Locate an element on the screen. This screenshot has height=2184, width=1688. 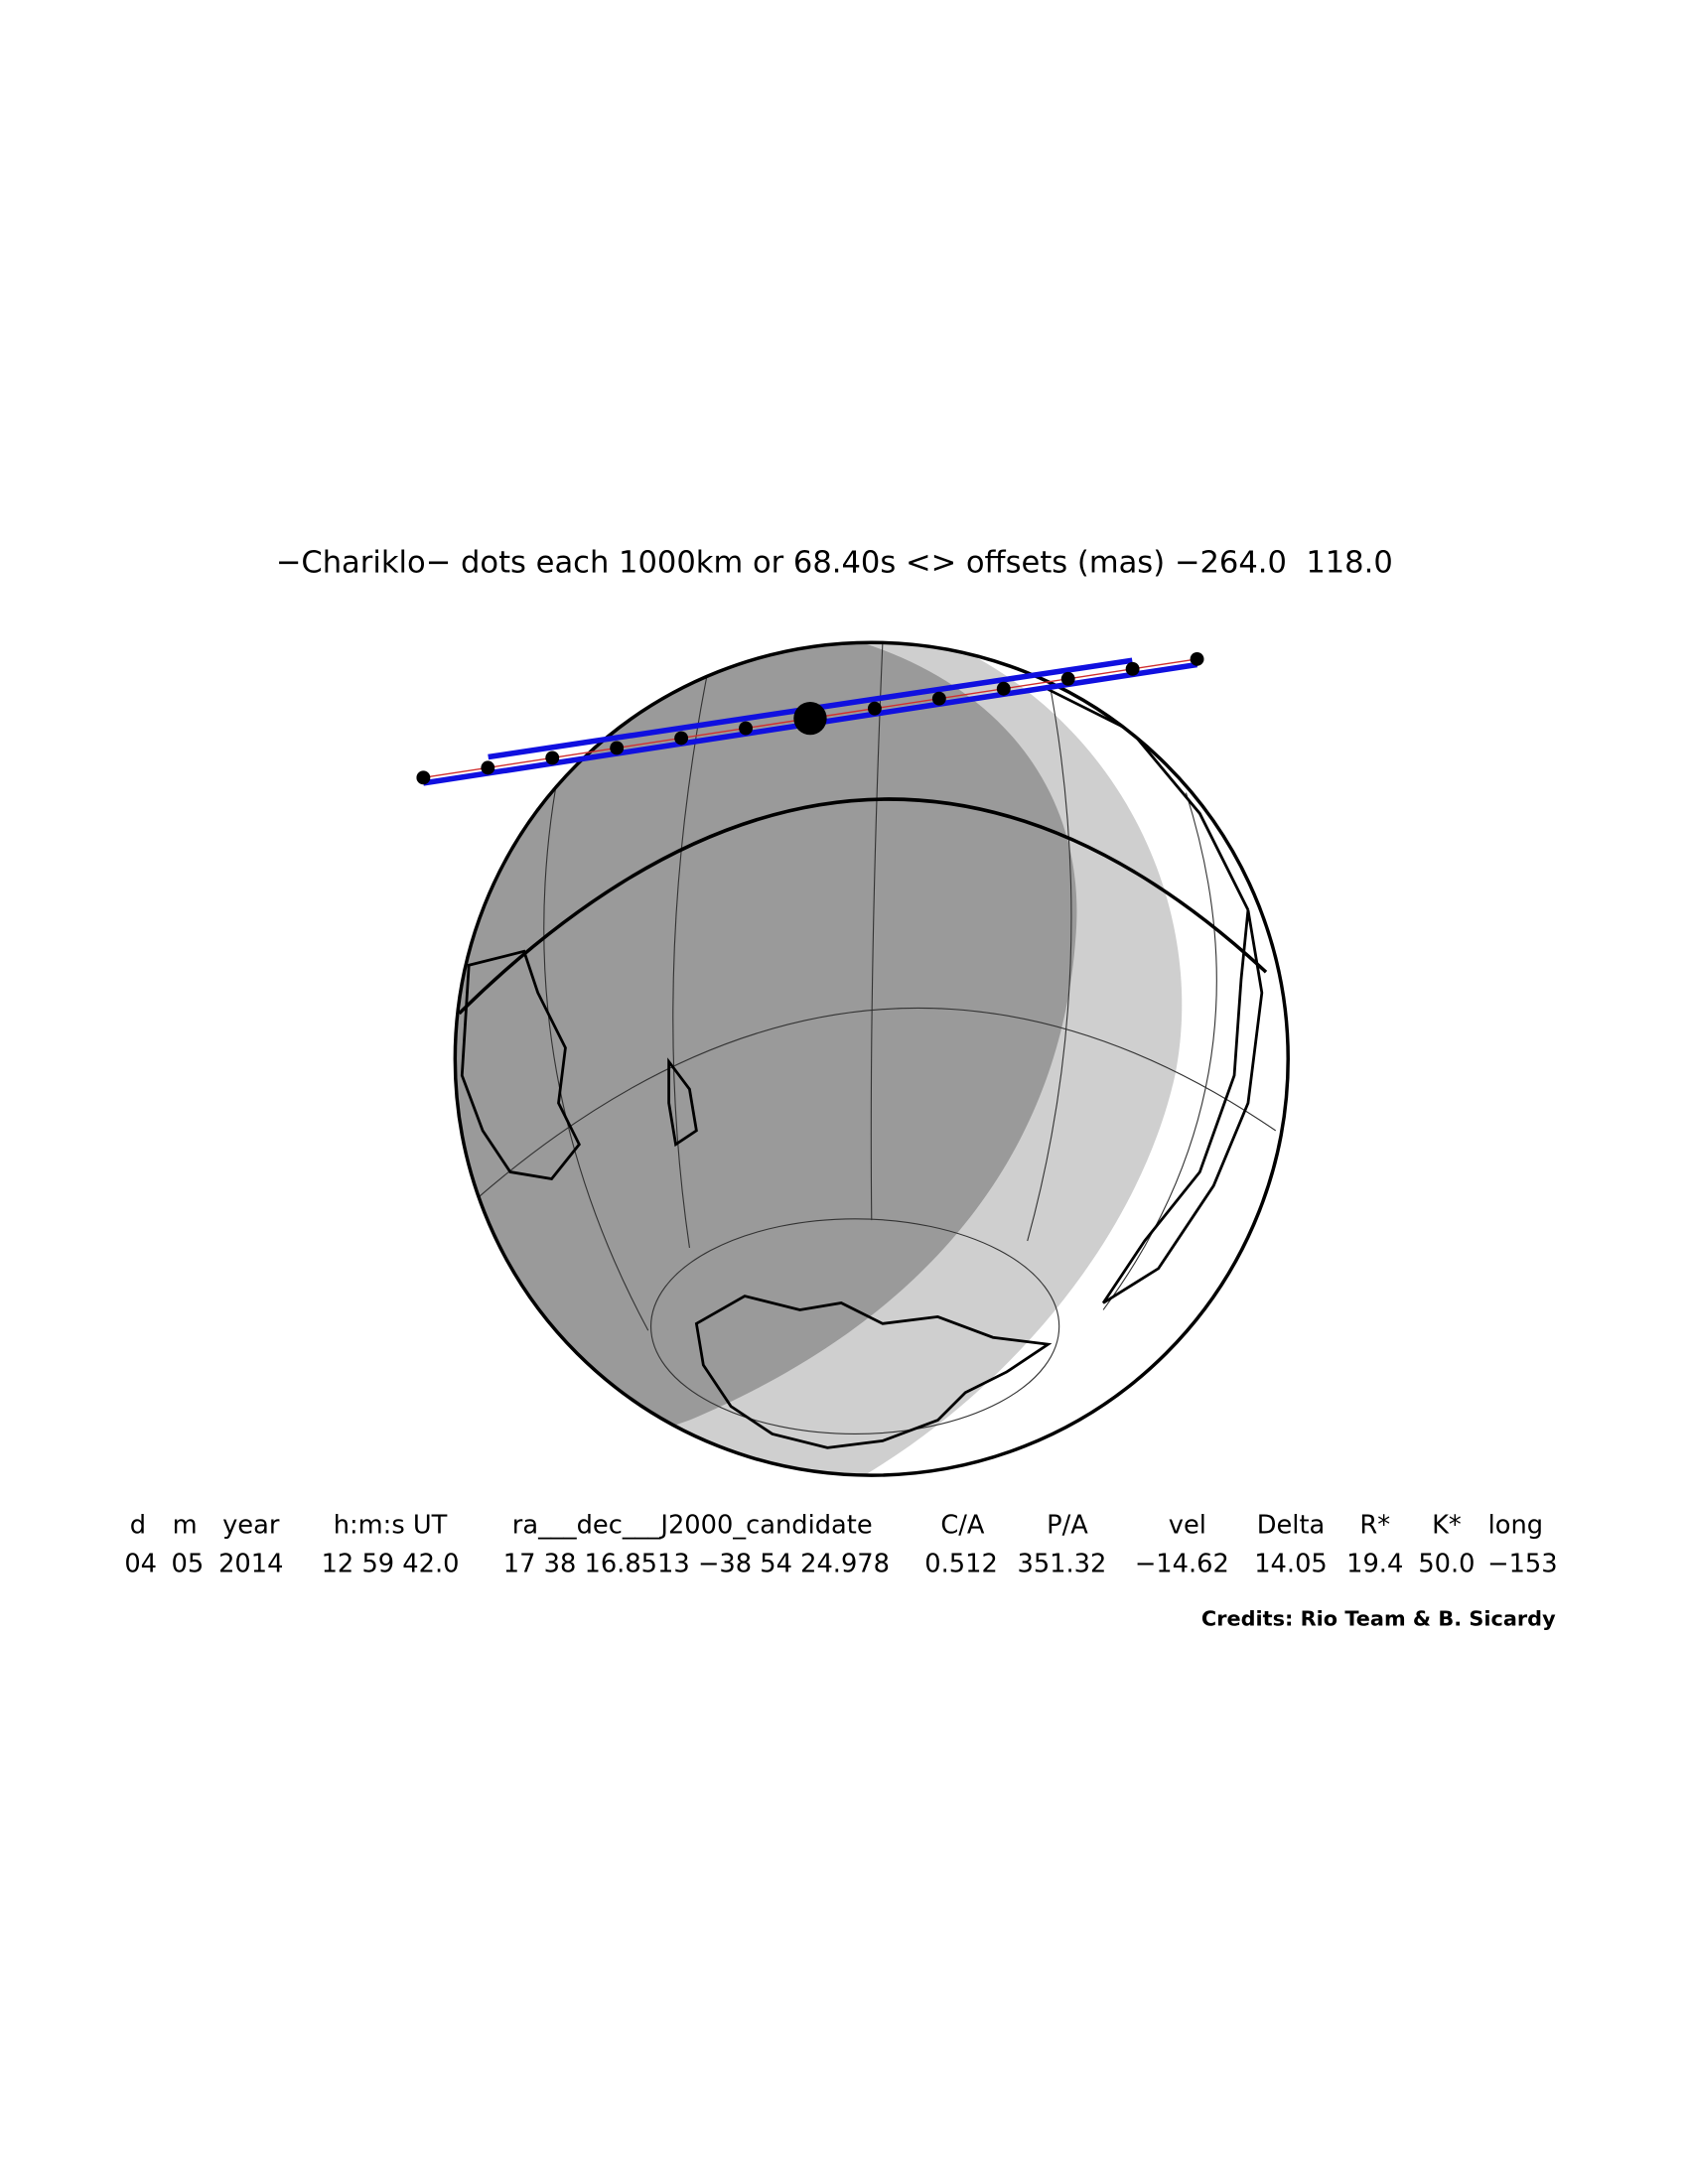
table-header: d is located at coordinates (138, 1525).